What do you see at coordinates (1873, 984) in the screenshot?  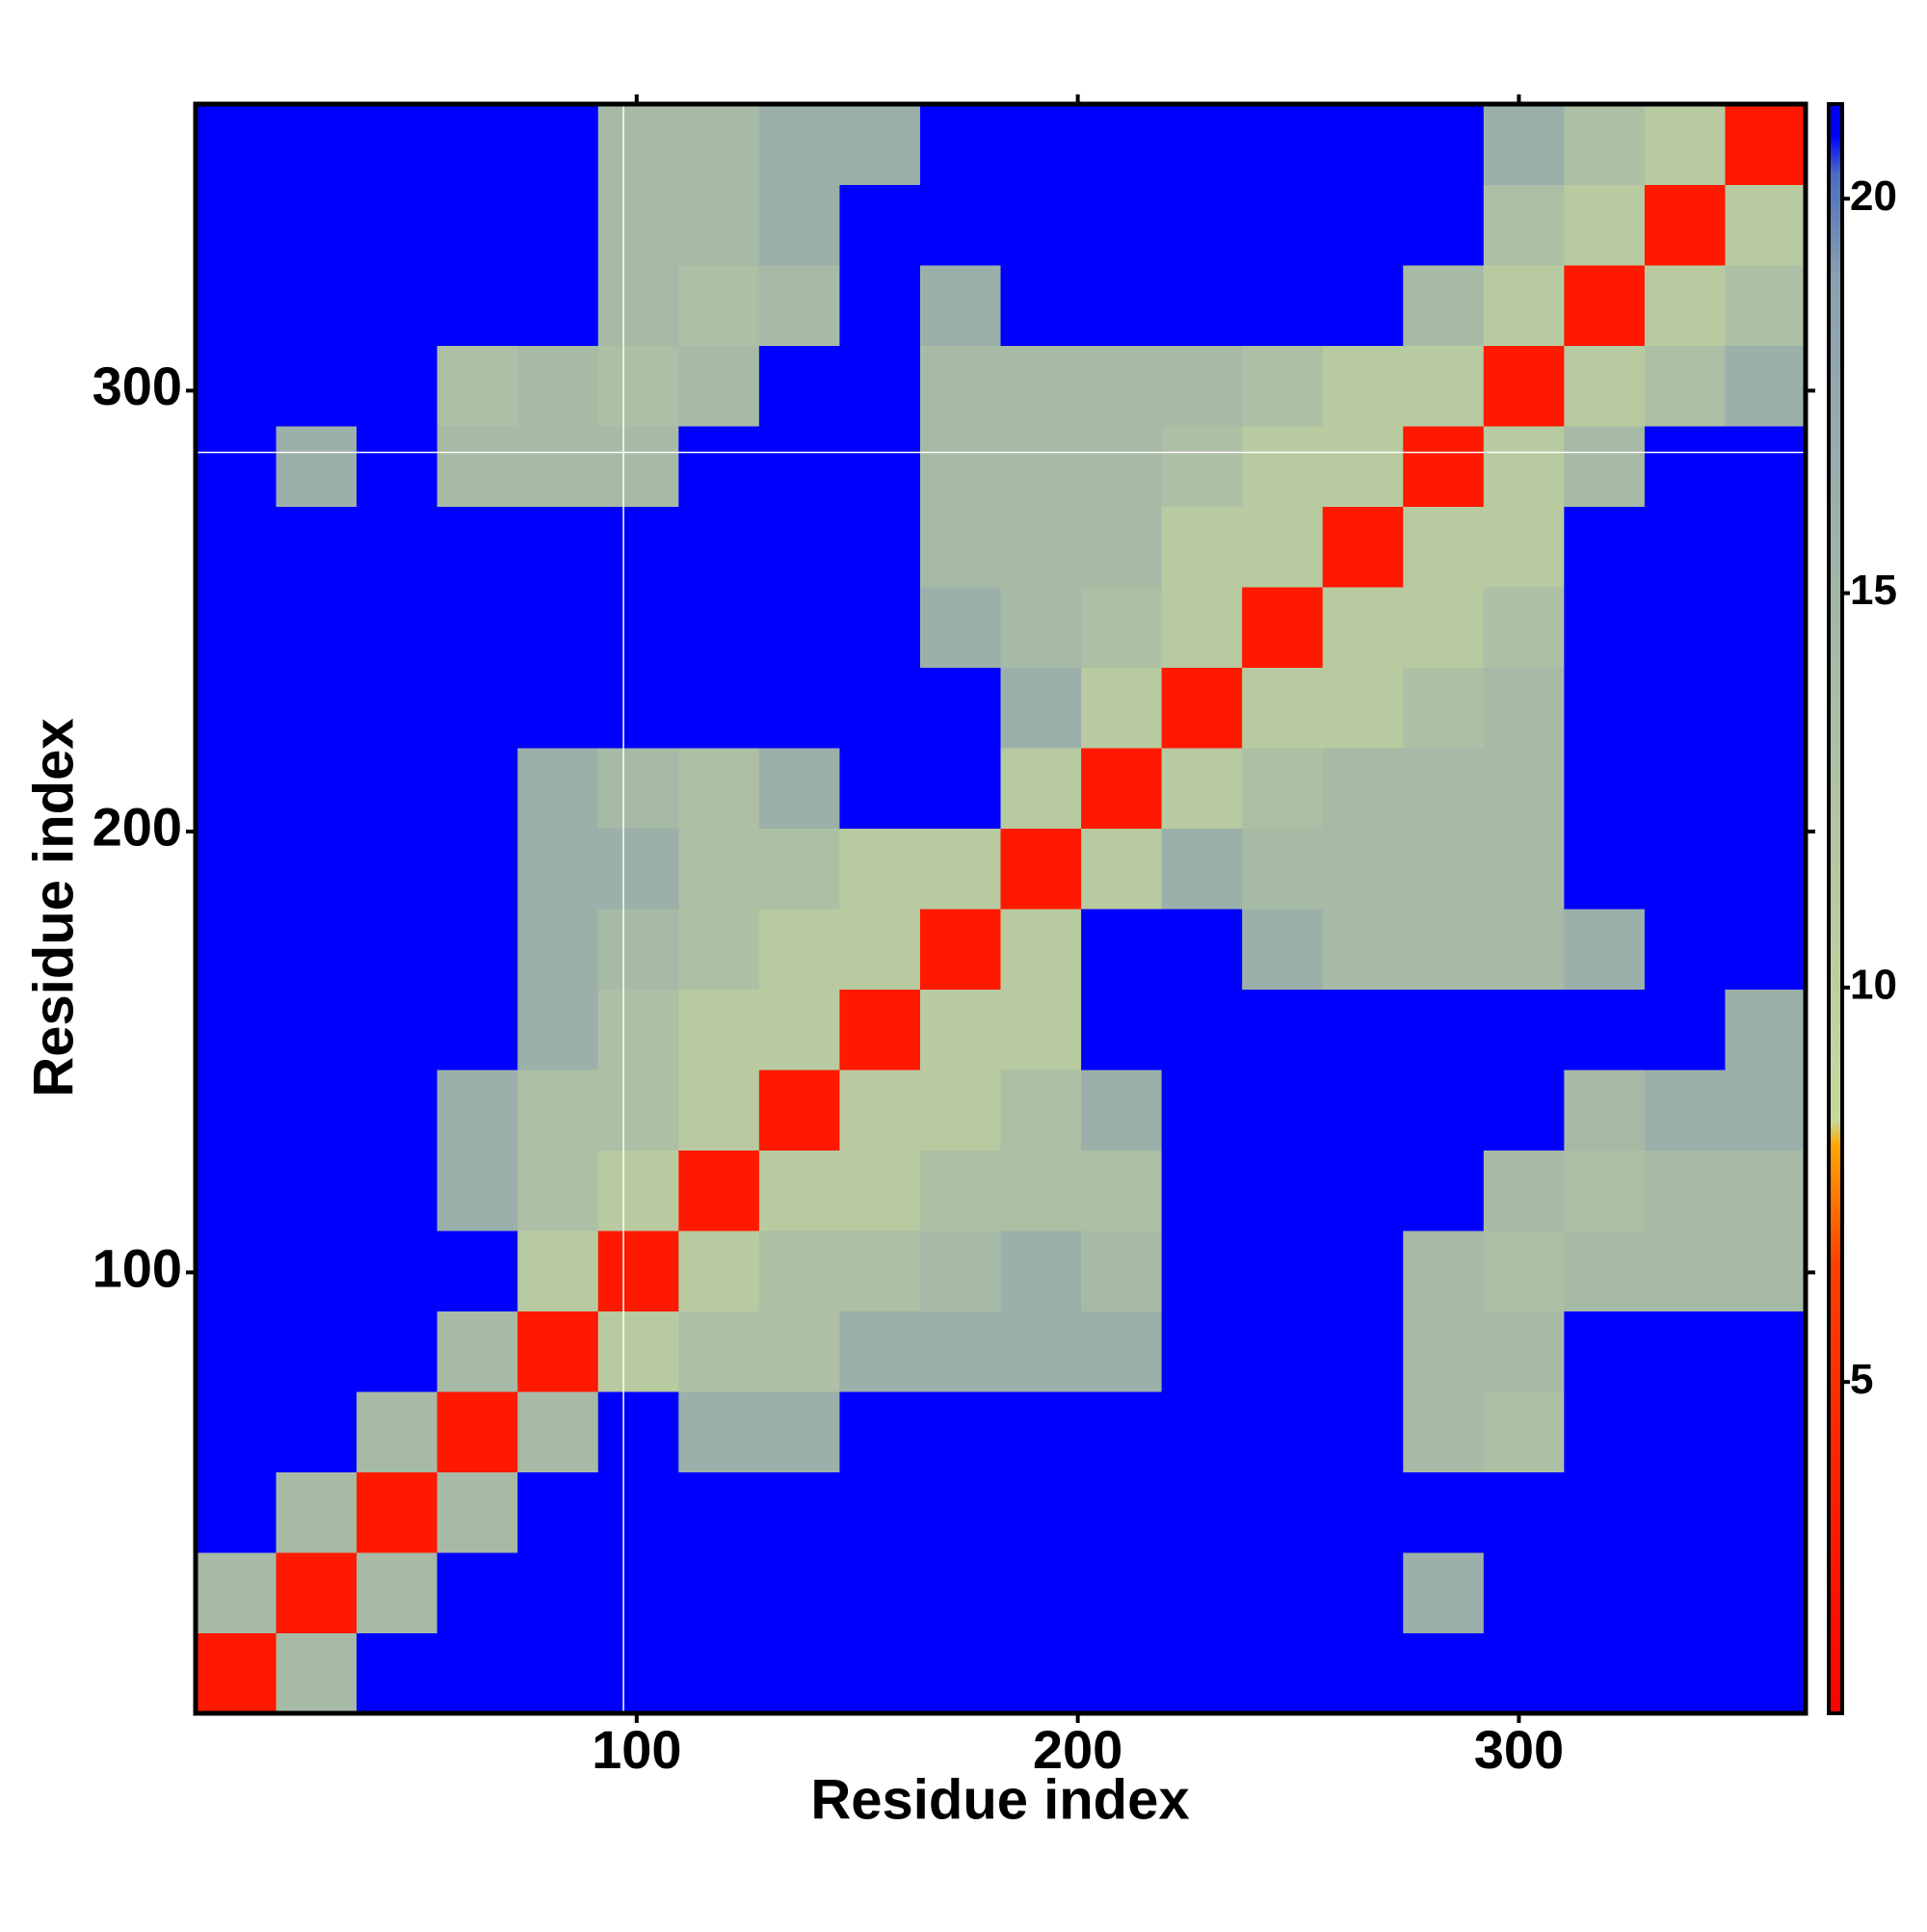 I see `colorbar-tick-label: 10` at bounding box center [1873, 984].